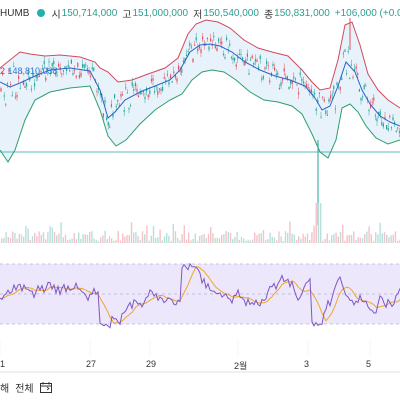  Describe the element at coordinates (5, 389) in the screenshot. I see `range-year-button: 해` at that location.